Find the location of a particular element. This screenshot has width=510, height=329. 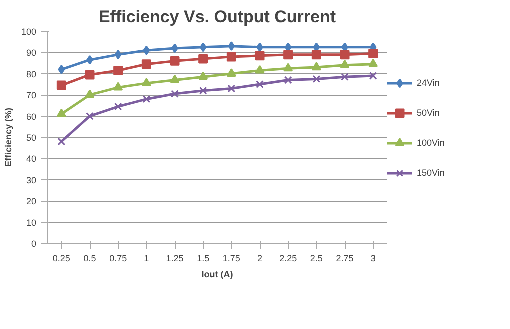

y-tick-label: 50 is located at coordinates (31, 138).